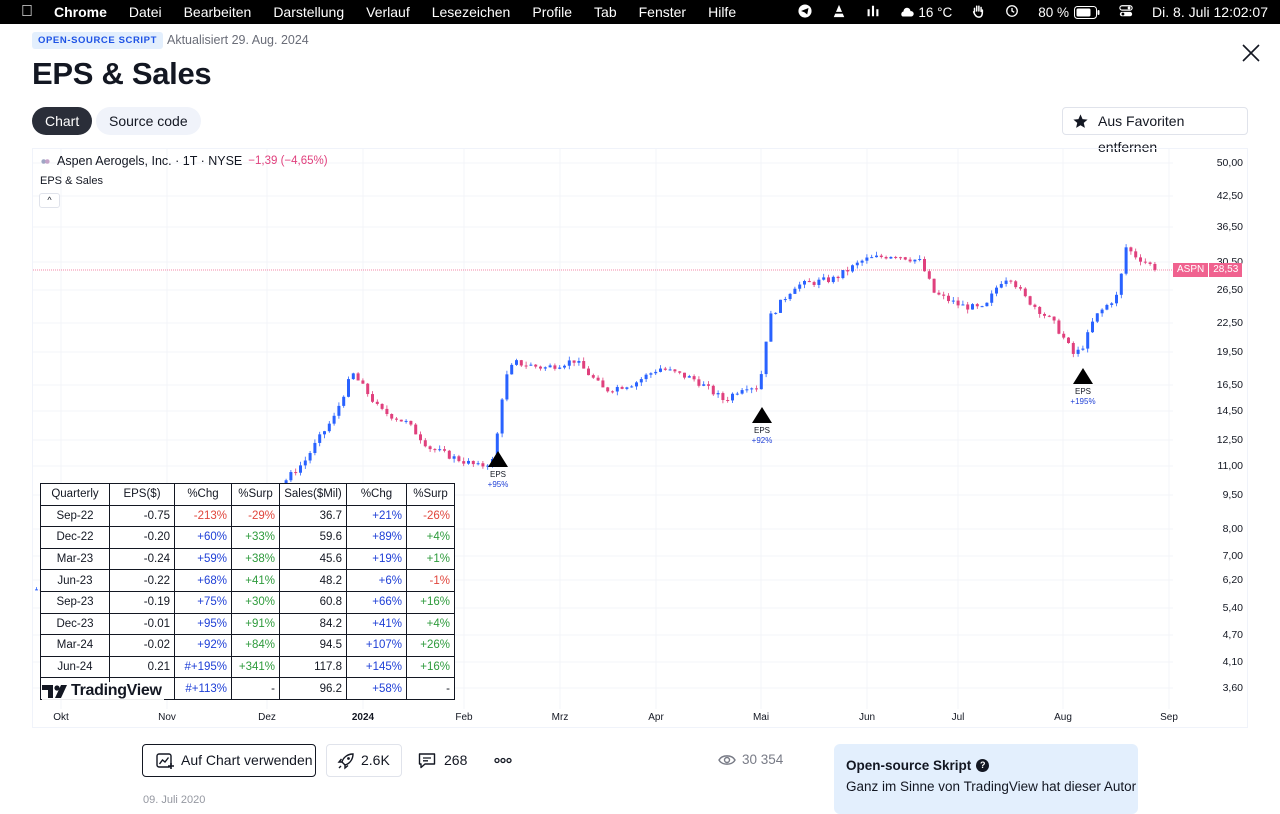 This screenshot has width=1280, height=814. What do you see at coordinates (444, 760) in the screenshot?
I see `comments-button: 268` at bounding box center [444, 760].